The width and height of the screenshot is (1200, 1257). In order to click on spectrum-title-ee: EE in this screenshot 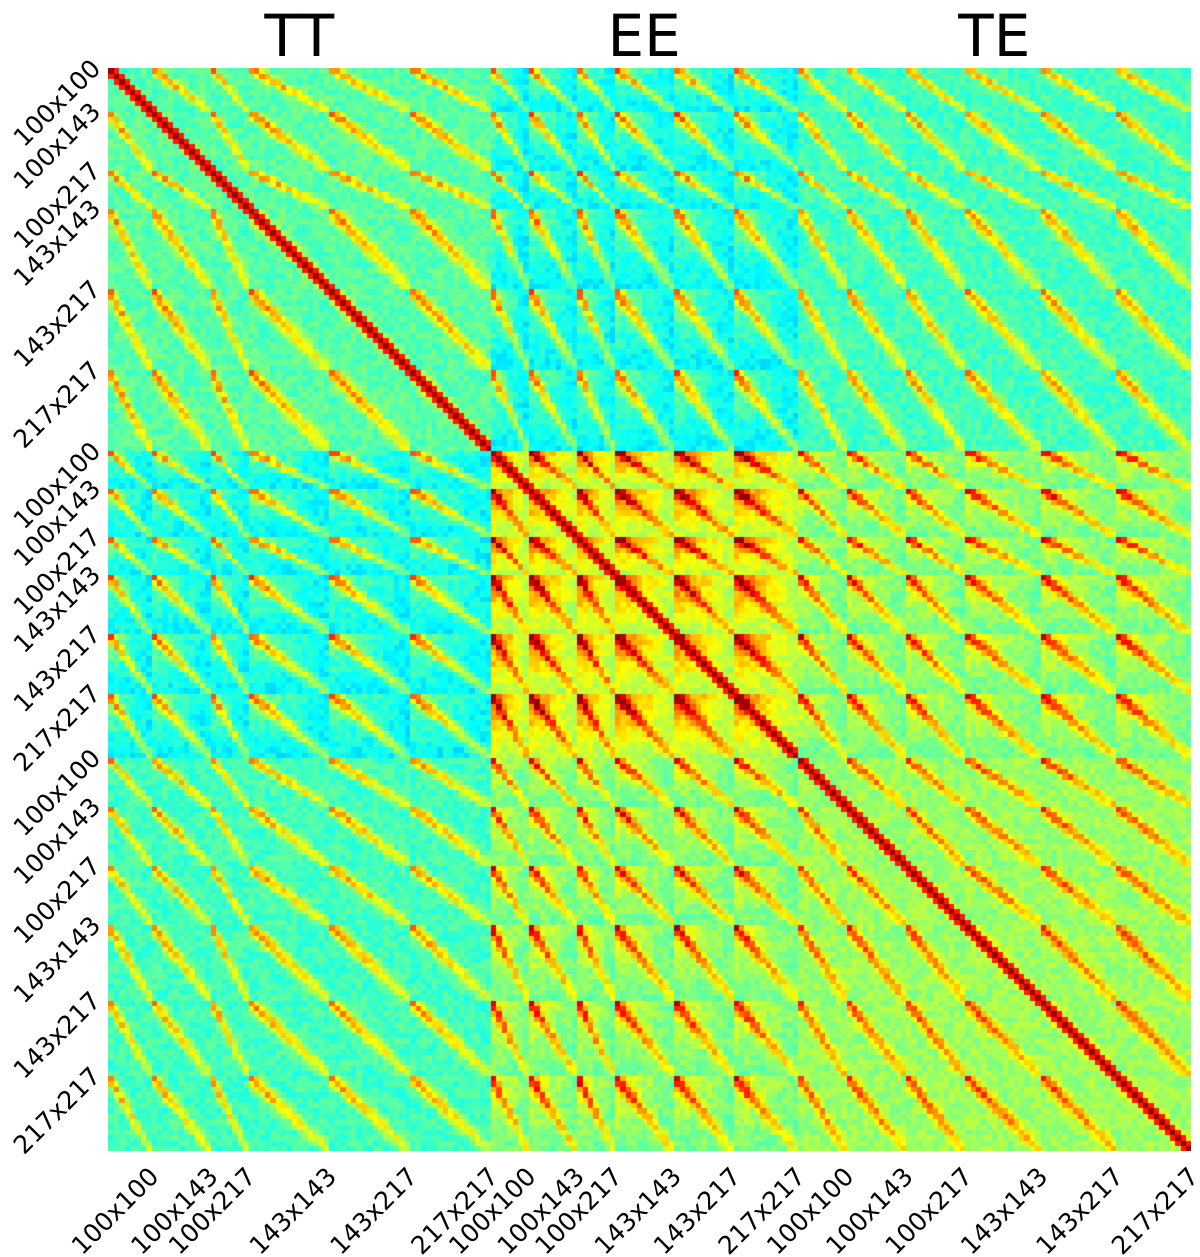, I will do `click(643, 36)`.